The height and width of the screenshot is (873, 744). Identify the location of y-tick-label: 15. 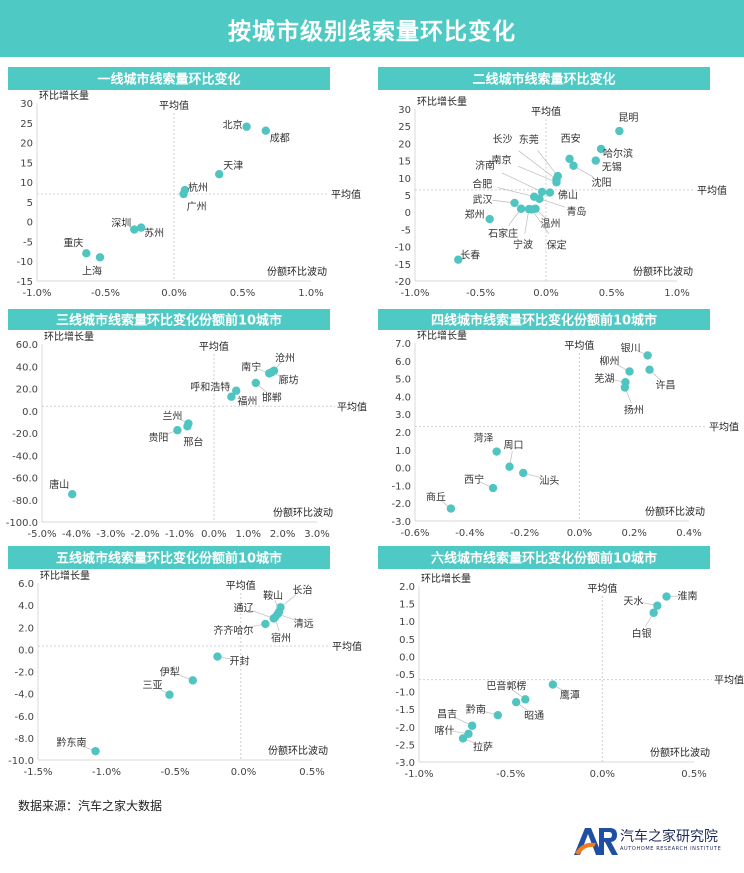
(26, 163).